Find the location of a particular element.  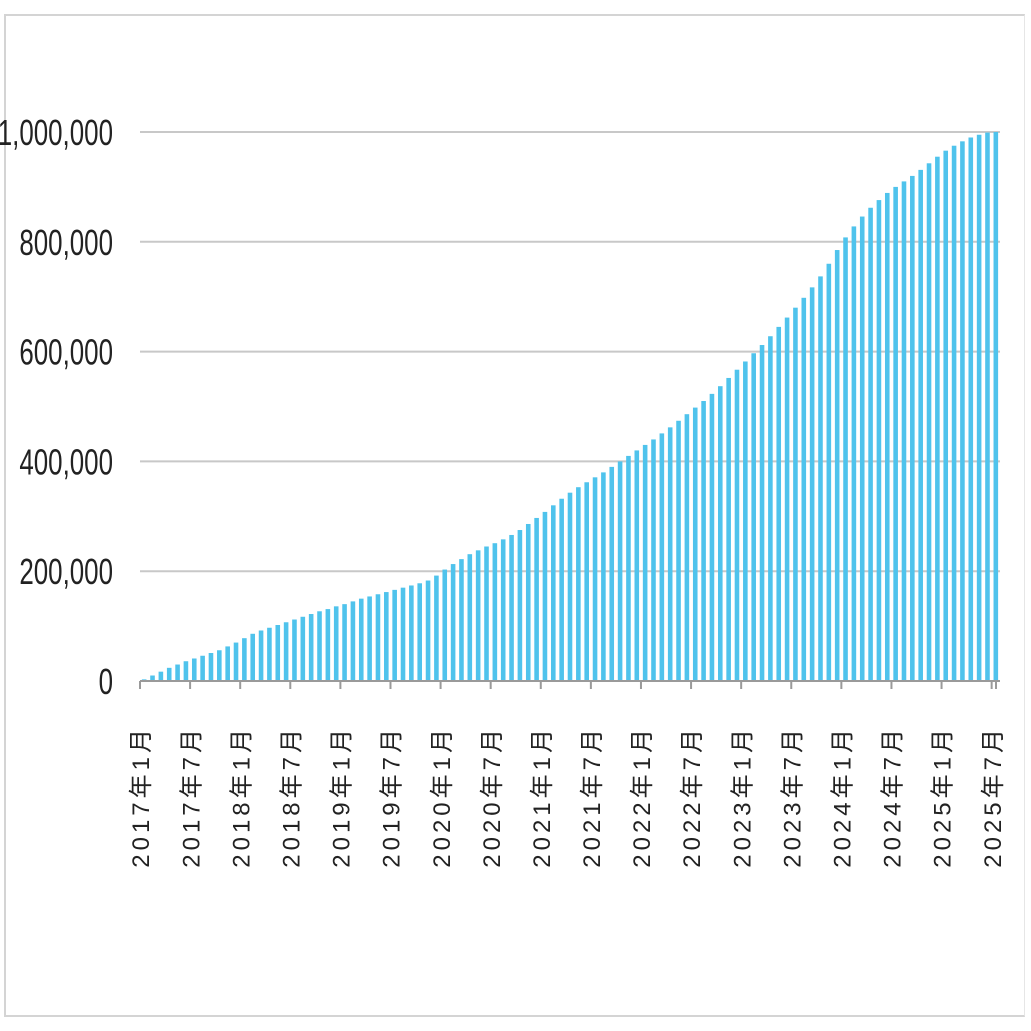

x-tick-label: 2022年7月 is located at coordinates (692, 796).